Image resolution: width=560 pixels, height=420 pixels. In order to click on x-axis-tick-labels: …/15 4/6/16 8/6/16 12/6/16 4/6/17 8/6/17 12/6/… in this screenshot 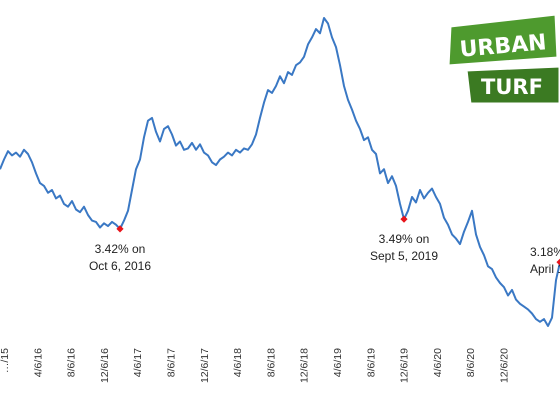, I will do `click(255, 365)`.